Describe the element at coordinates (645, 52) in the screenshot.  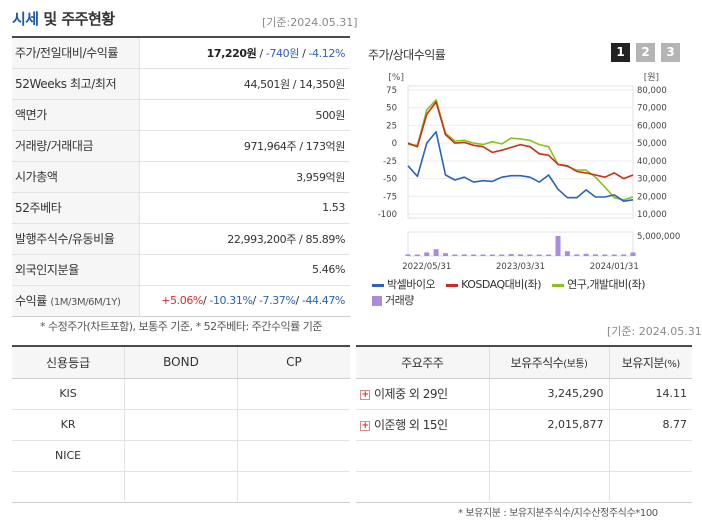
I see `chart-page-2-button: 2` at that location.